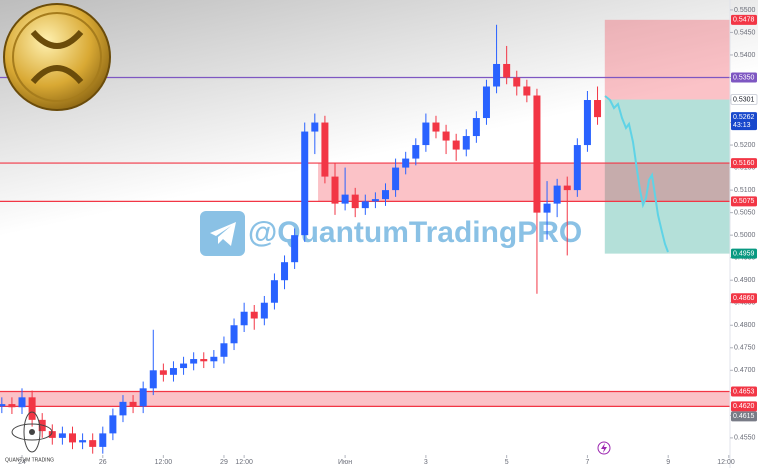 The image size is (758, 468). I want to click on brand-text: QUANTUM TRADING, so click(29, 460).